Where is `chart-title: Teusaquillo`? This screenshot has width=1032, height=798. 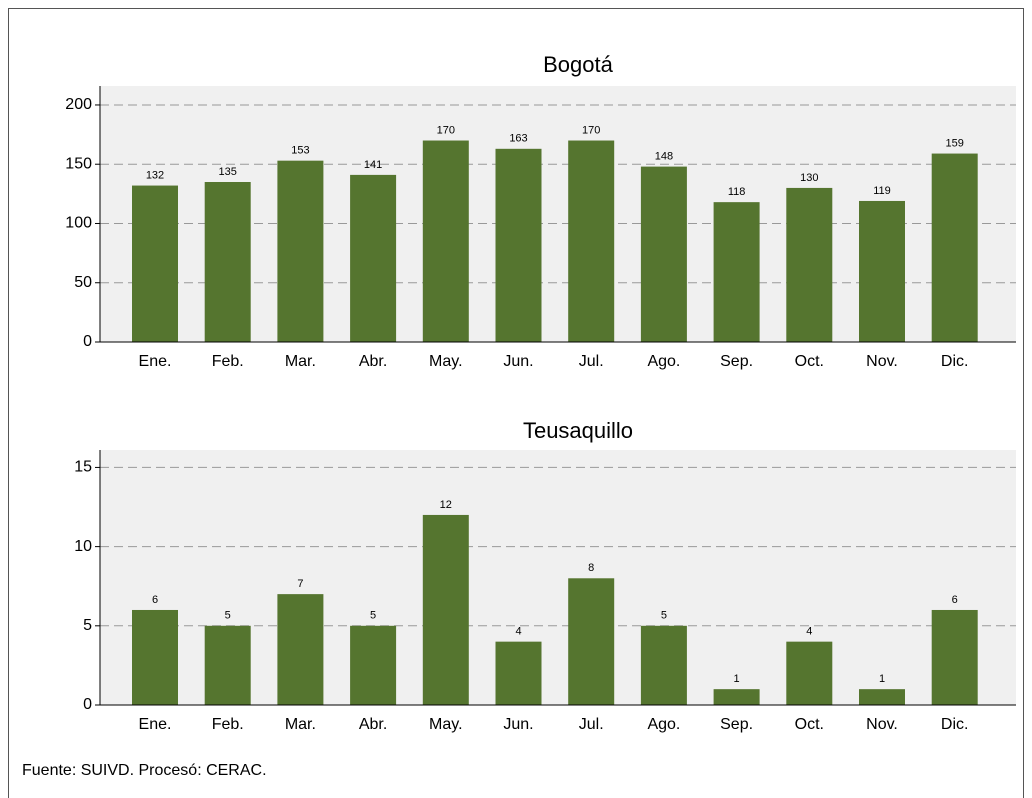 chart-title: Teusaquillo is located at coordinates (578, 430).